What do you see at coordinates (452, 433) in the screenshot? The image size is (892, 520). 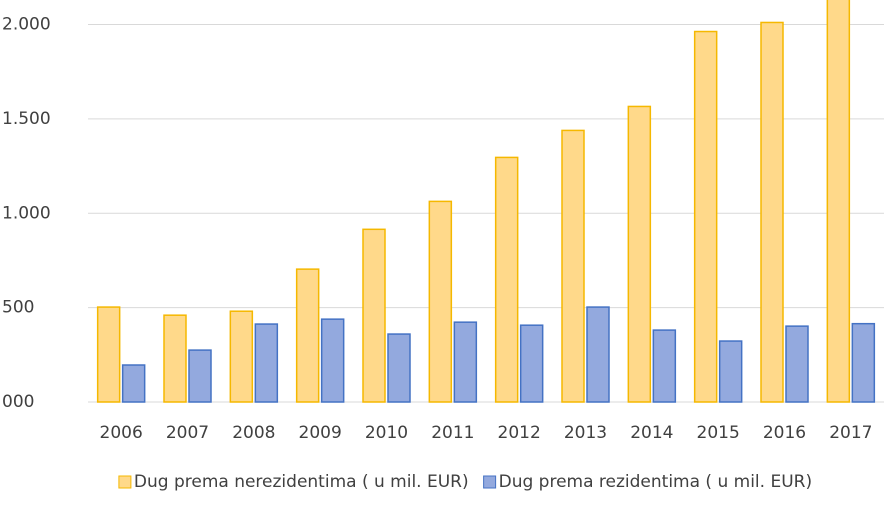 I see `x-tick-label: 2011` at bounding box center [452, 433].